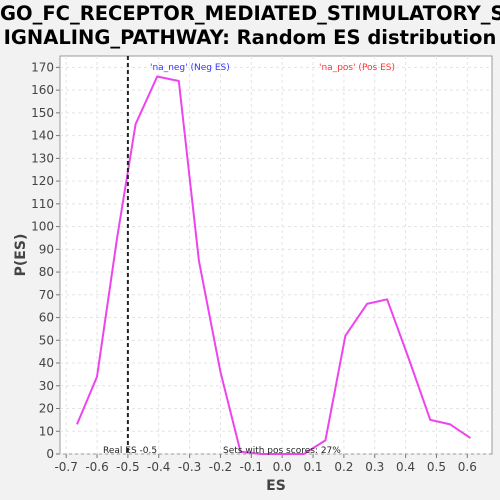 This screenshot has width=500, height=500. Describe the element at coordinates (46, 272) in the screenshot. I see `y-tick-label: 80` at that location.